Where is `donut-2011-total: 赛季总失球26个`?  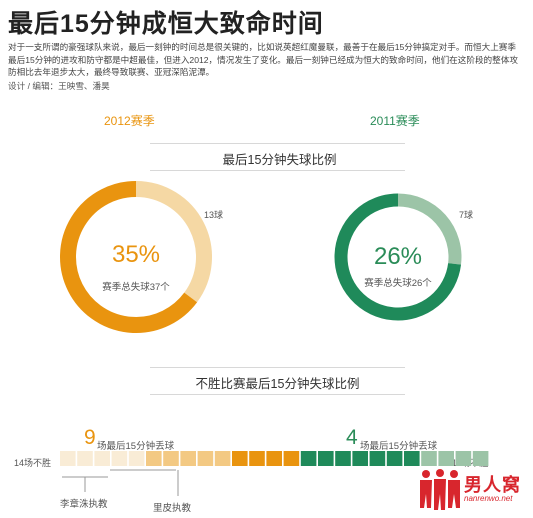 donut-2011-total: 赛季总失球26个 is located at coordinates (398, 283).